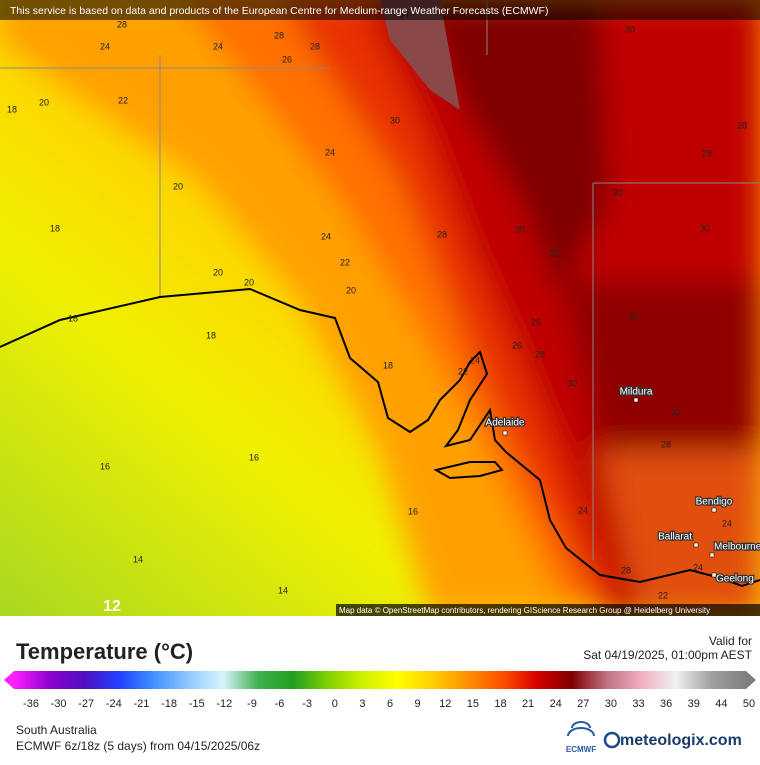 Image resolution: width=760 pixels, height=765 pixels. Describe the element at coordinates (9, 680) in the screenshot. I see `colorbar-left-arrow` at that location.